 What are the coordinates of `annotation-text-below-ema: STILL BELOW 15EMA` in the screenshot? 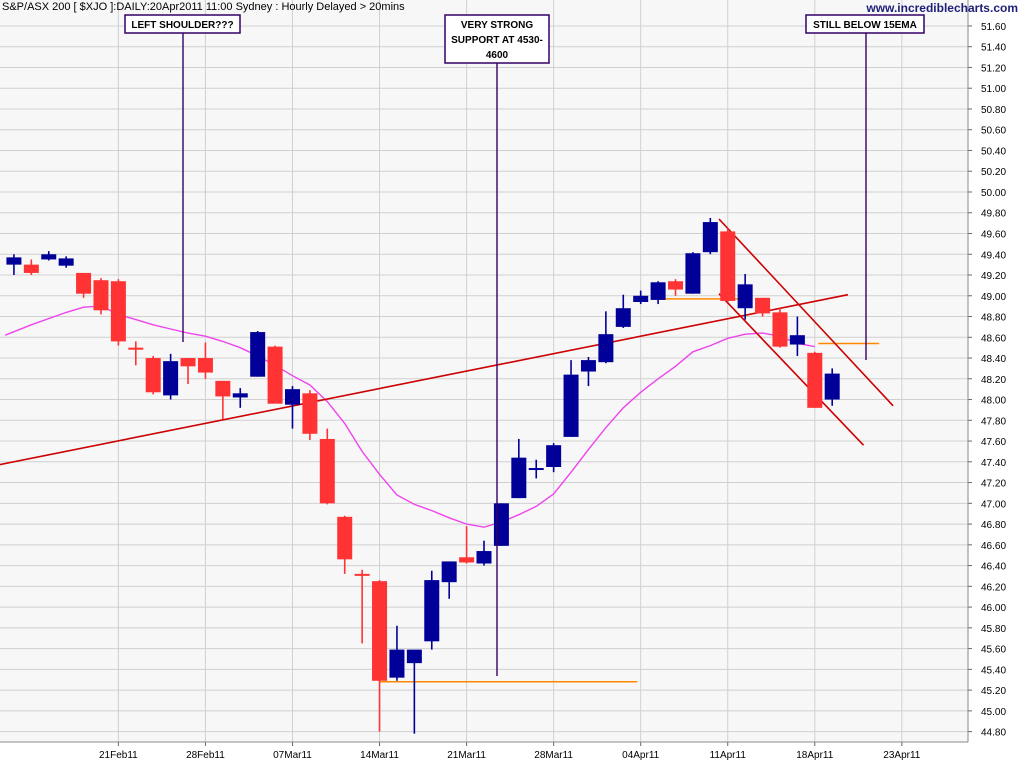 It's located at (865, 25).